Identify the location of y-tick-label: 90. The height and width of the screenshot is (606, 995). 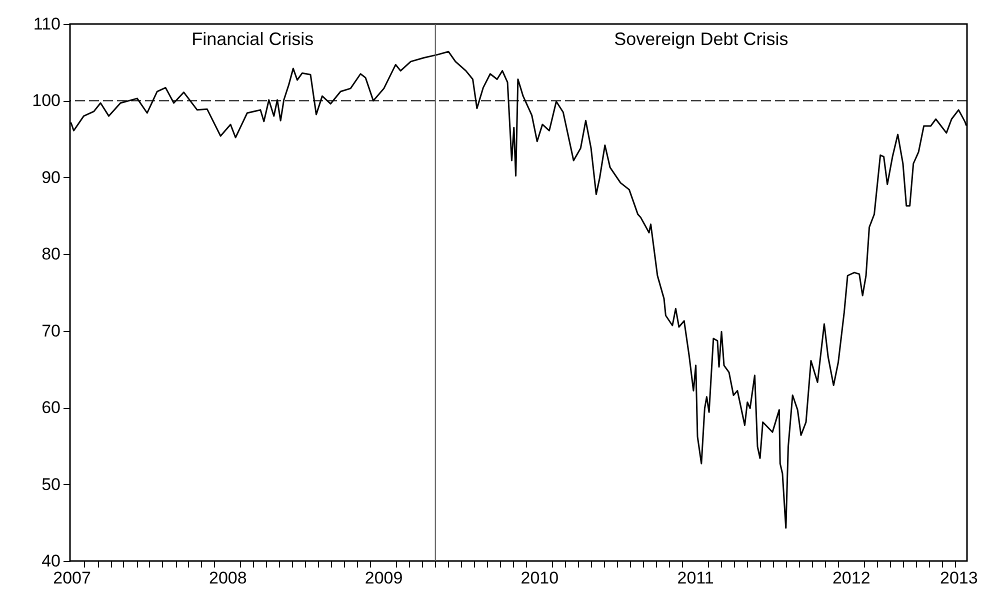
(51, 177).